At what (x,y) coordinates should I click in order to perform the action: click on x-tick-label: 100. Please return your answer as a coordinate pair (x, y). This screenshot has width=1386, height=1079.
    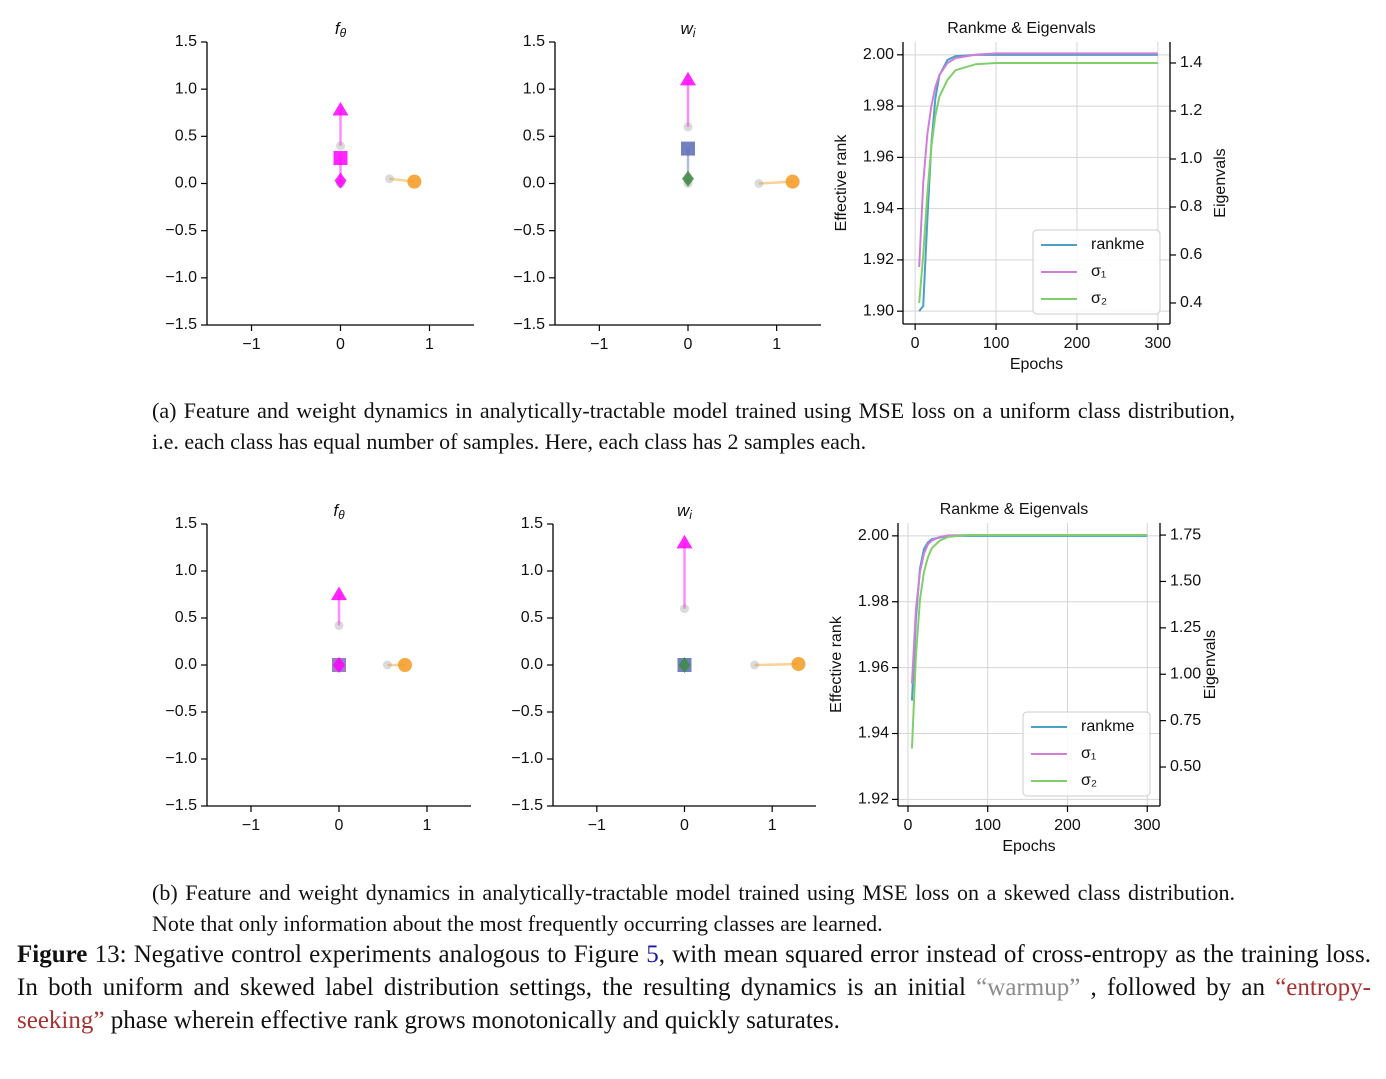
    Looking at the image, I should click on (987, 825).